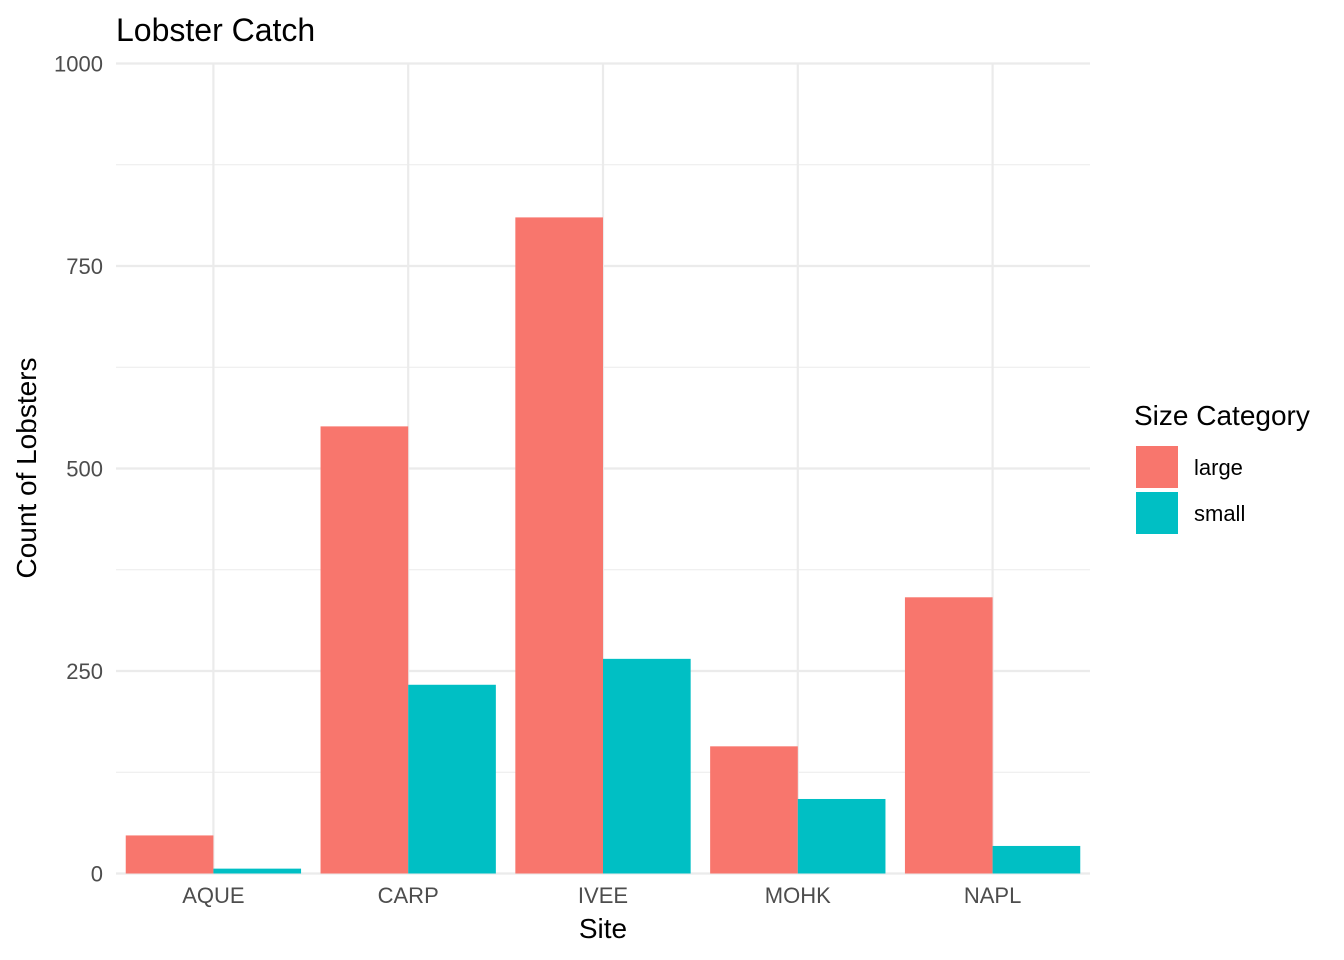  I want to click on bar-large-napl, so click(948, 735).